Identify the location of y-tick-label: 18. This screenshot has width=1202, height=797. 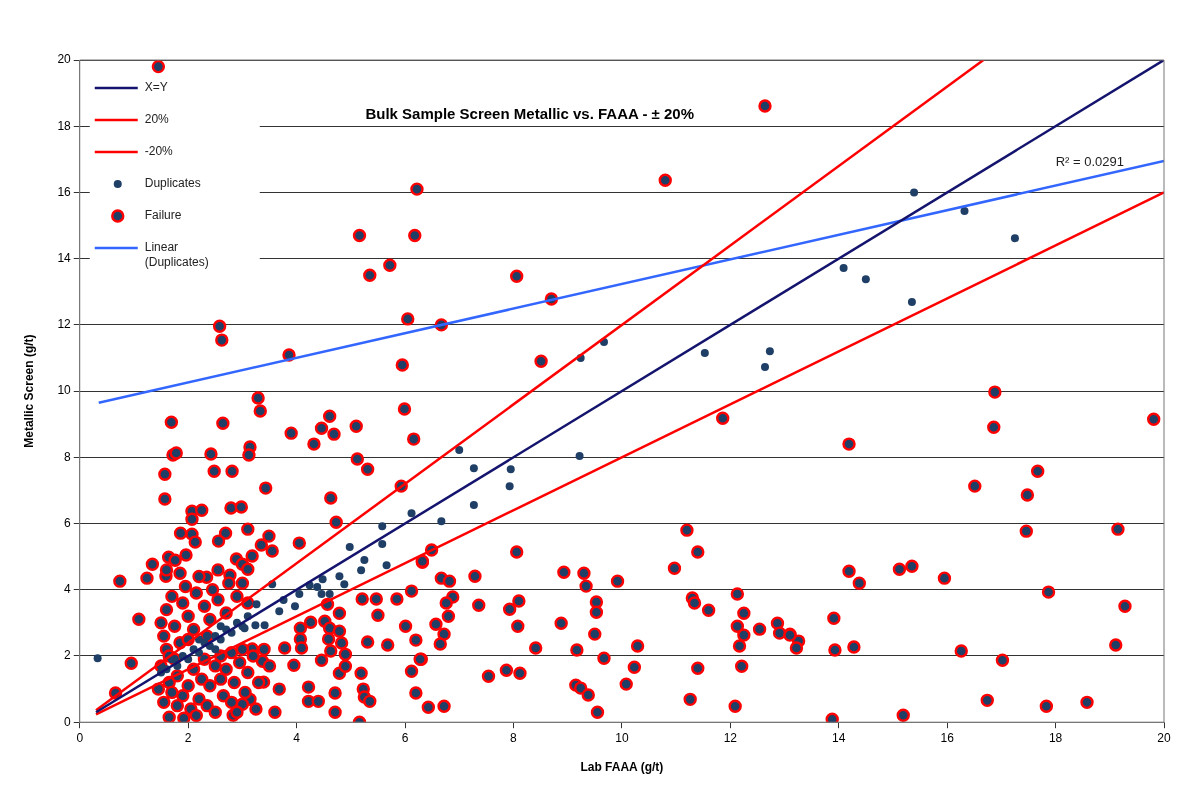
(64, 125).